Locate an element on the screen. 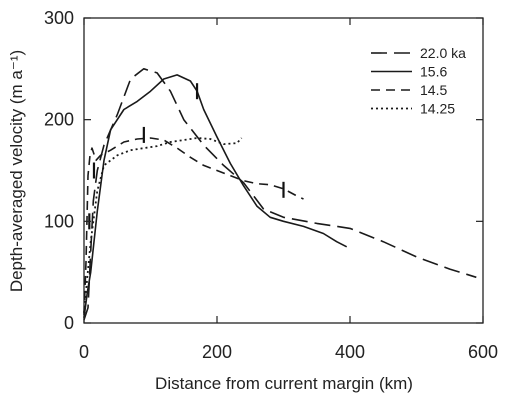 This screenshot has width=505, height=399. x-tick-label: 200 is located at coordinates (217, 352).